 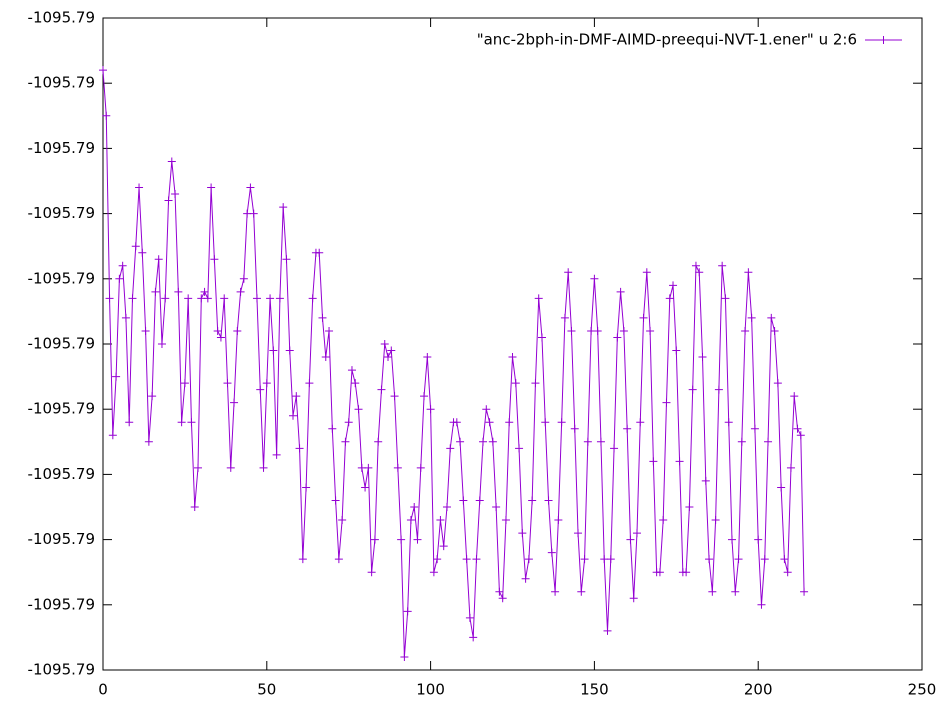 I want to click on x-tick-label: 200, so click(x=758, y=690).